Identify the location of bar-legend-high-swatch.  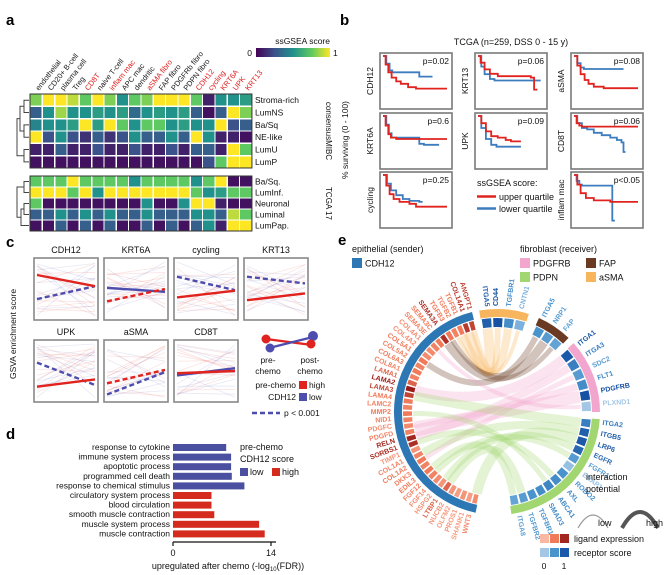
(276, 472).